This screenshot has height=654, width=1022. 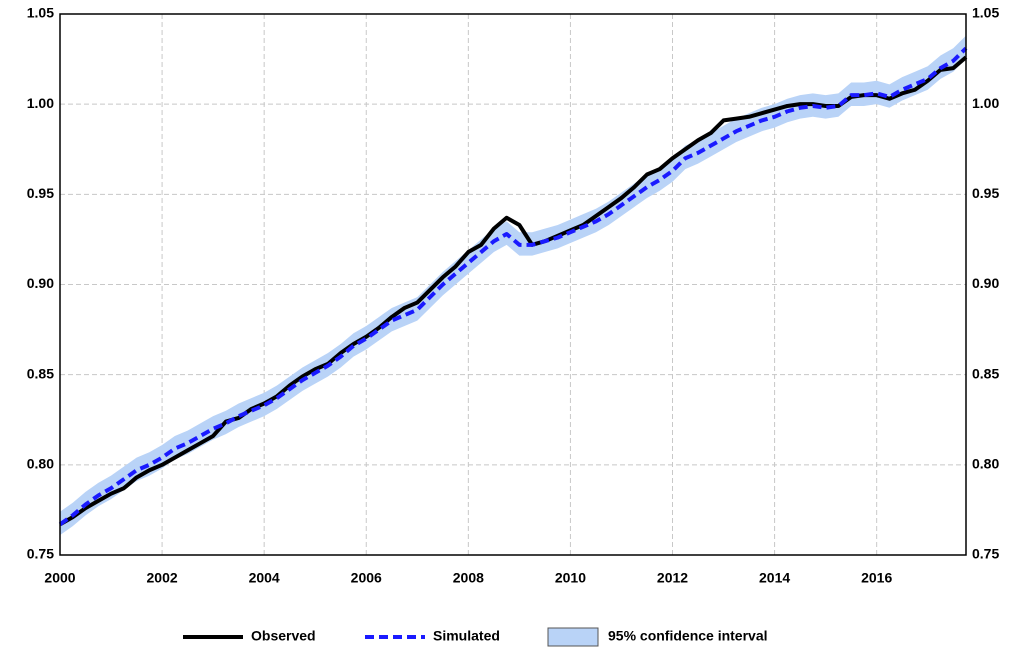 I want to click on y-tick-label: 0.80, so click(x=40, y=464).